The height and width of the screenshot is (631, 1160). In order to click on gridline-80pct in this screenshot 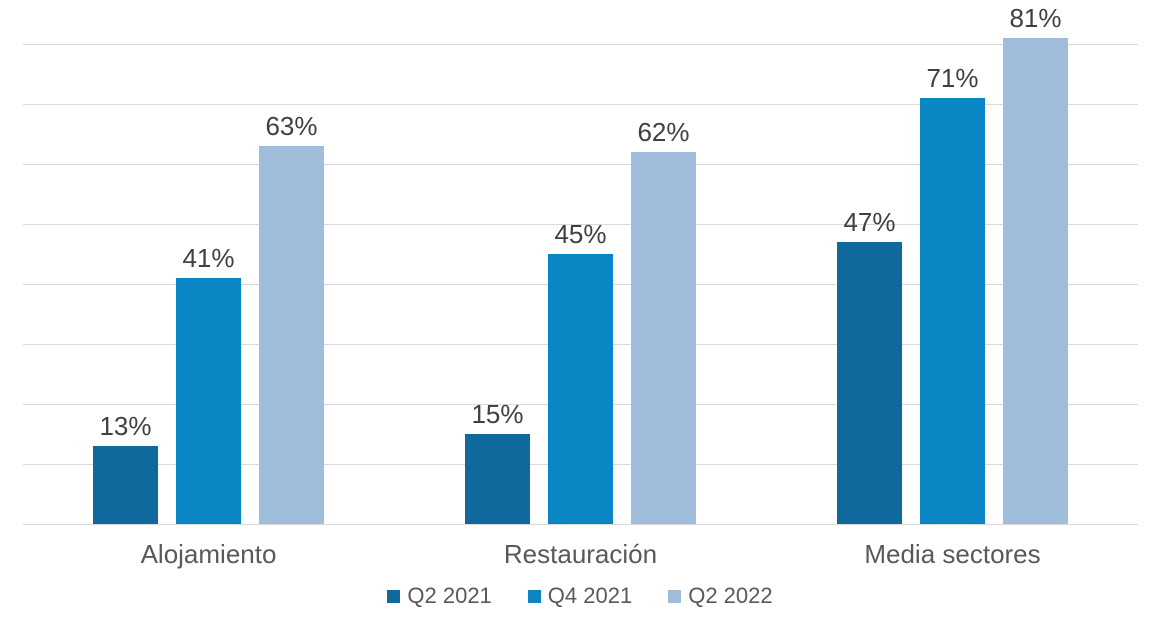, I will do `click(580, 44)`.